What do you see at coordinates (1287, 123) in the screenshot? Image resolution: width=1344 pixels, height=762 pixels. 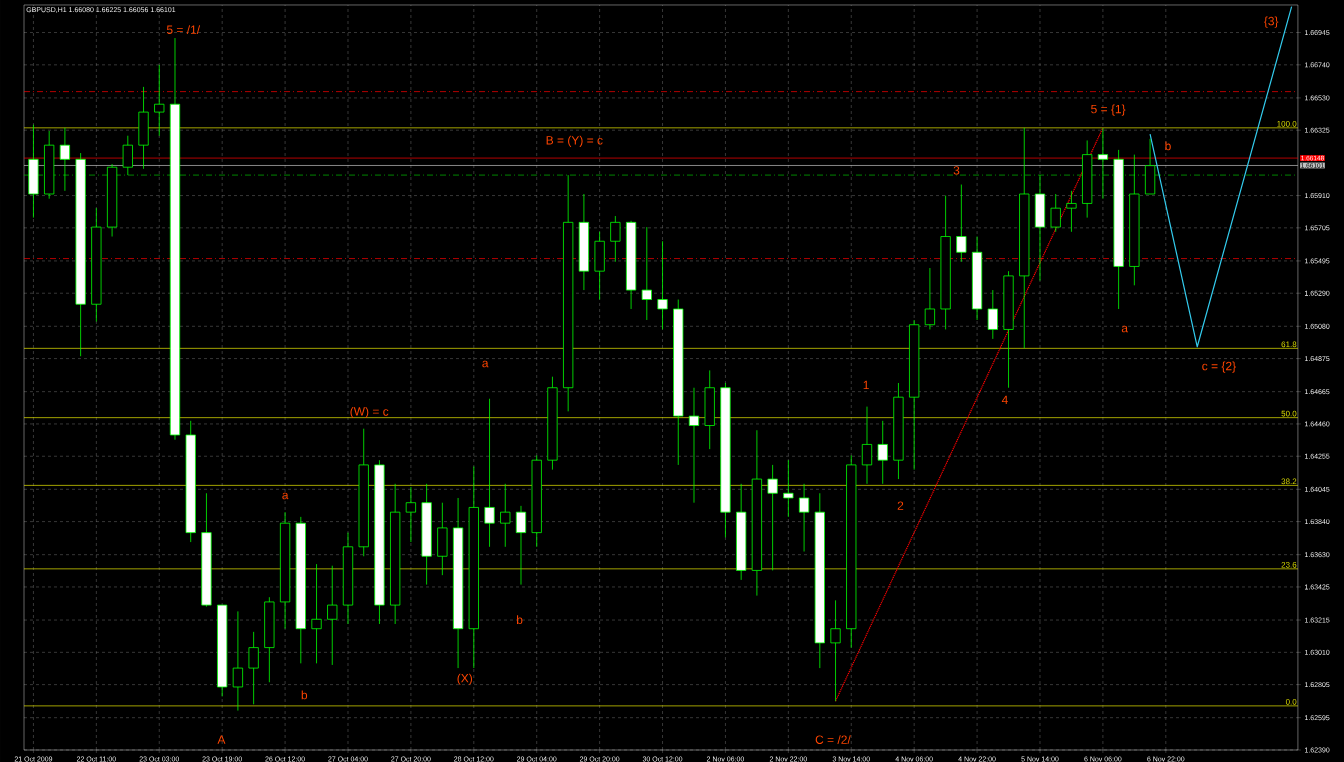 I see `annotation: 100.0` at bounding box center [1287, 123].